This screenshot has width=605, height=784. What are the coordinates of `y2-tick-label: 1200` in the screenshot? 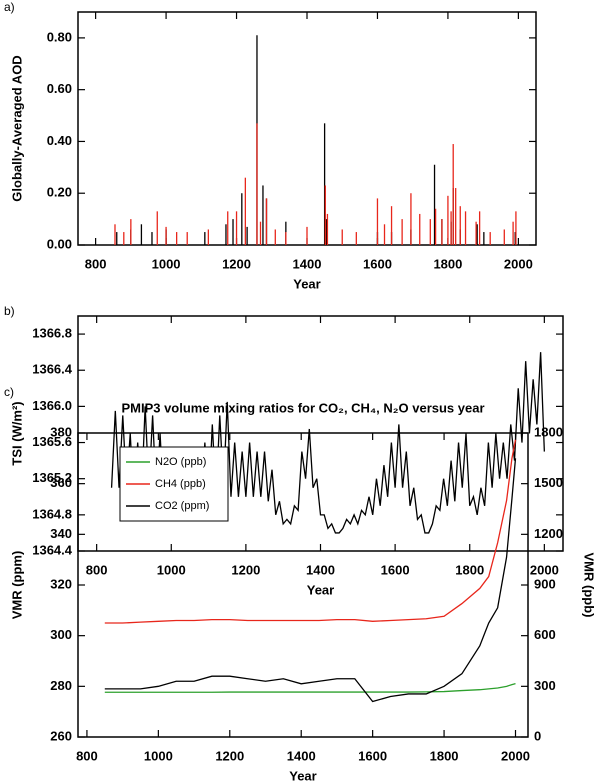 It's located at (548, 533).